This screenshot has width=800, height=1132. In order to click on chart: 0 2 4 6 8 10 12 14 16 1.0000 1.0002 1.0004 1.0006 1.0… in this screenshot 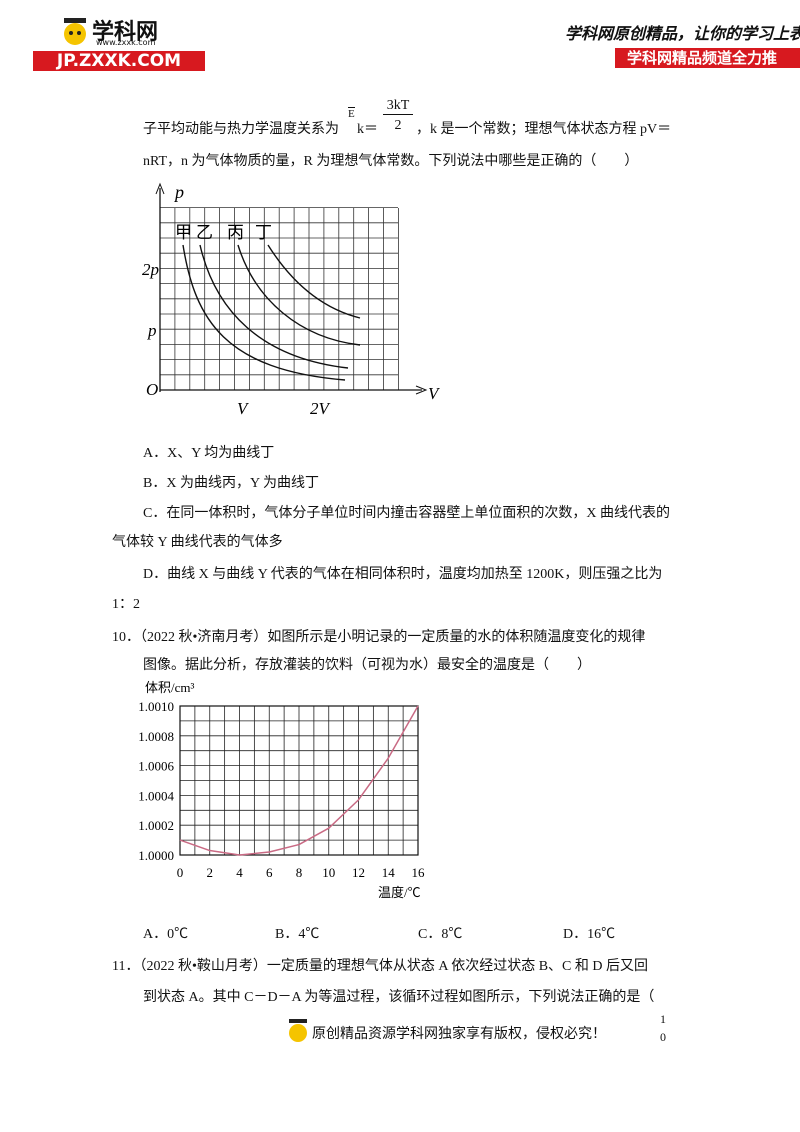, I will do `click(282, 790)`.